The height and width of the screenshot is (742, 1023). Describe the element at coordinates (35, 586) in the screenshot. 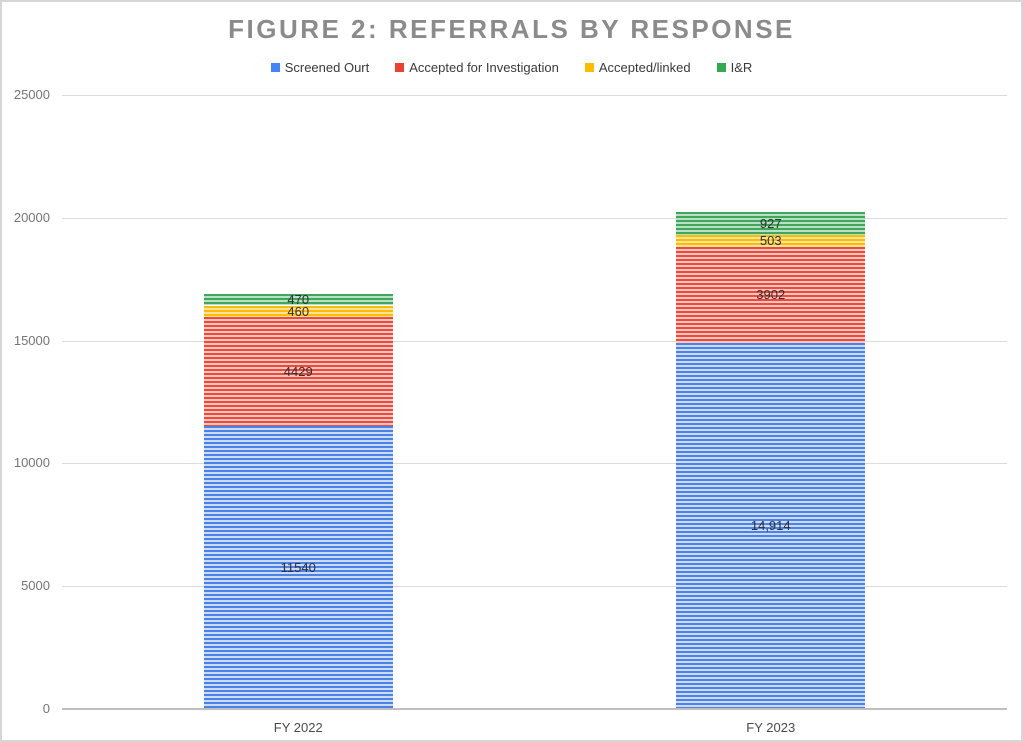

I see `y-axis-tick-label: 5000` at that location.